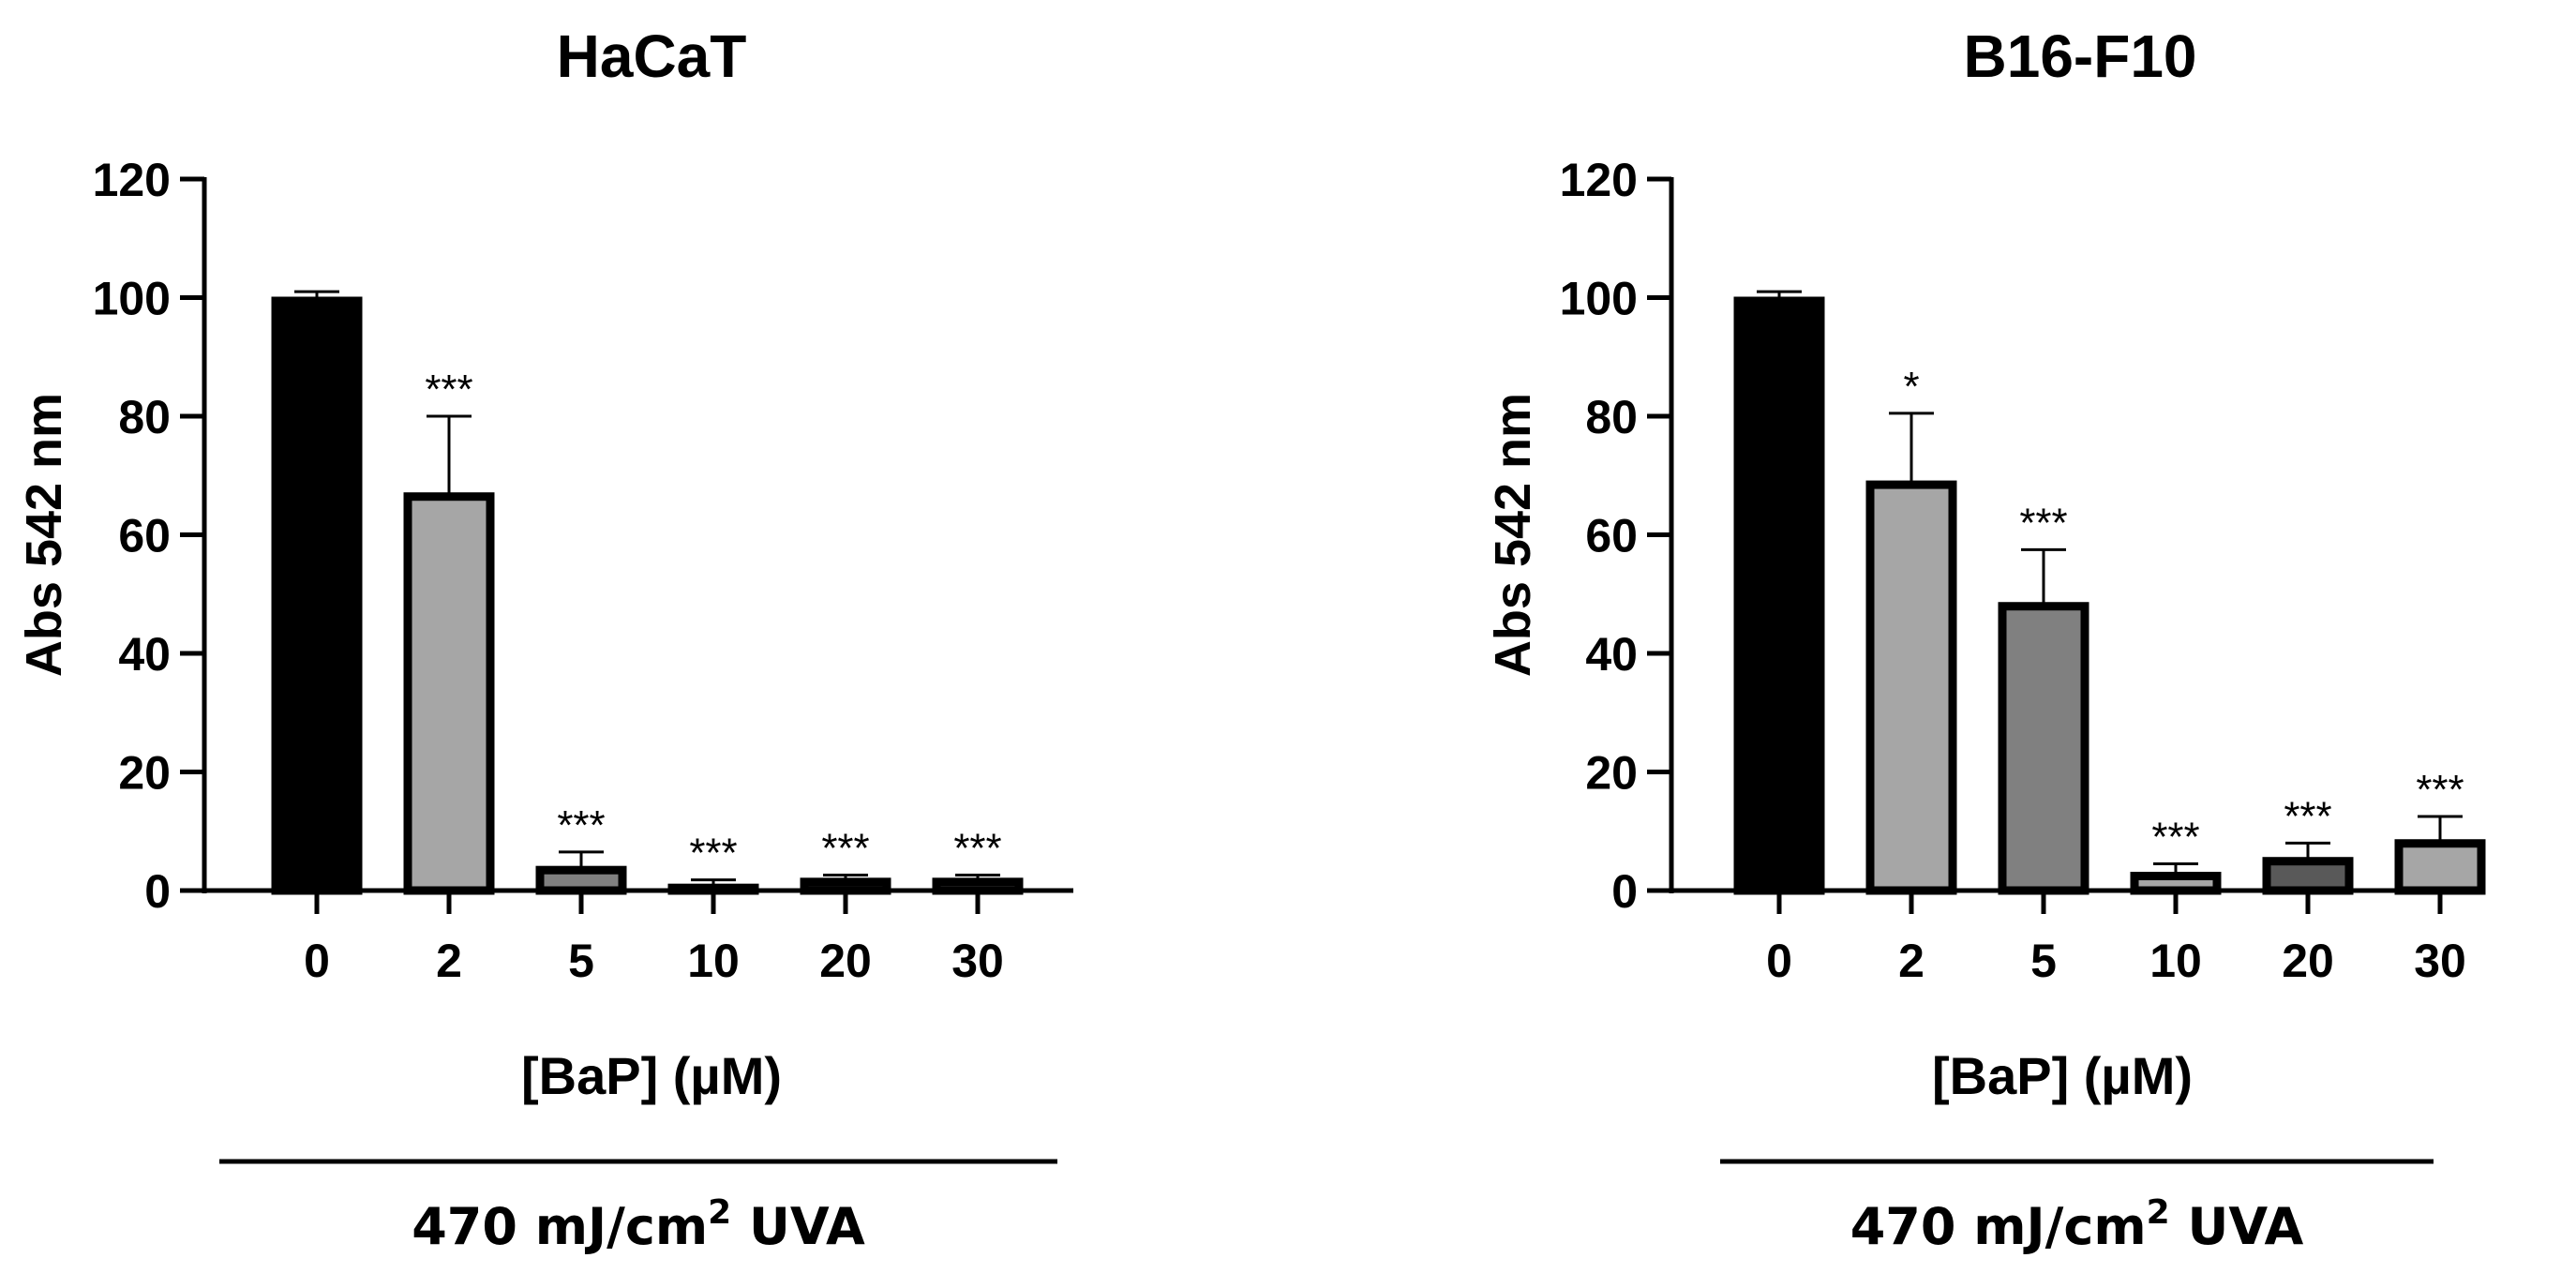 This screenshot has width=2576, height=1273. I want to click on chart-title: B16-F10, so click(2081, 56).